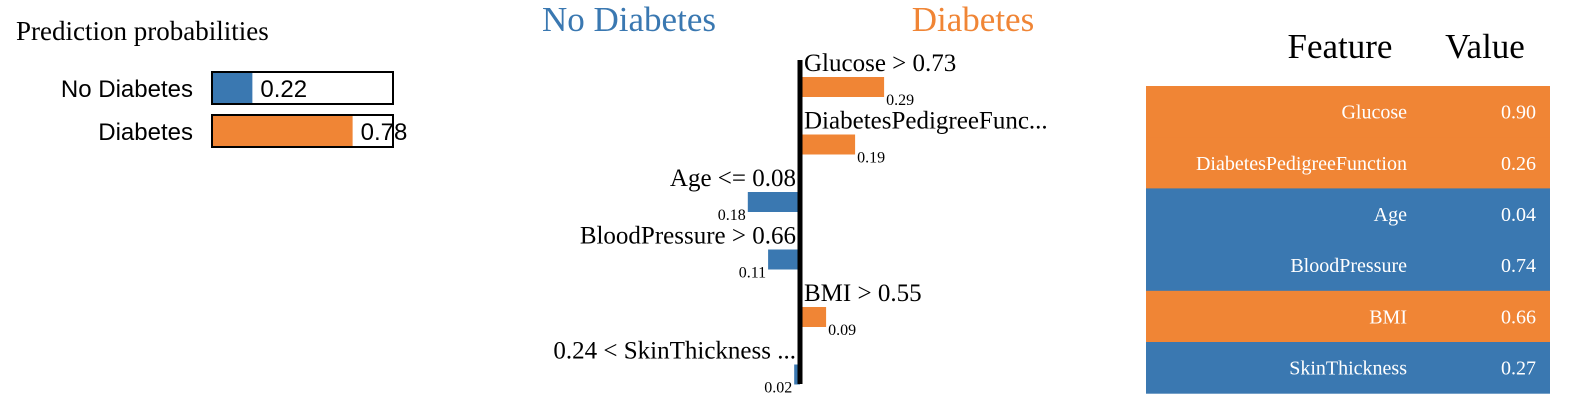 The image size is (1596, 414). What do you see at coordinates (1518, 317) in the screenshot?
I see `table-value-cell: 0.66` at bounding box center [1518, 317].